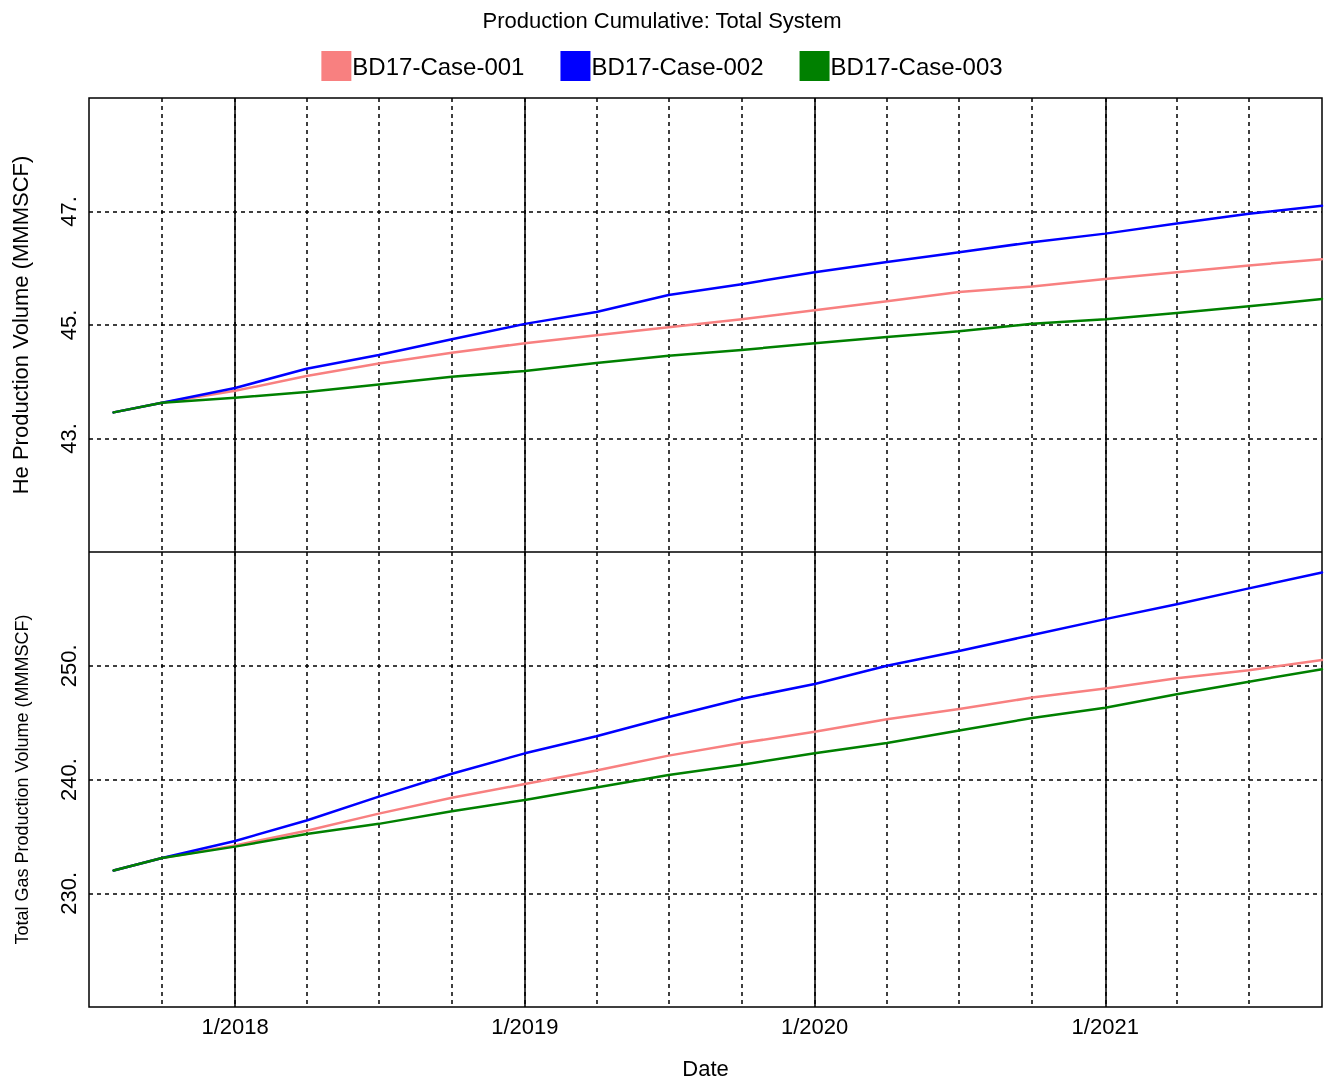  I want to click on y-tick-label: 230., so click(68, 893).